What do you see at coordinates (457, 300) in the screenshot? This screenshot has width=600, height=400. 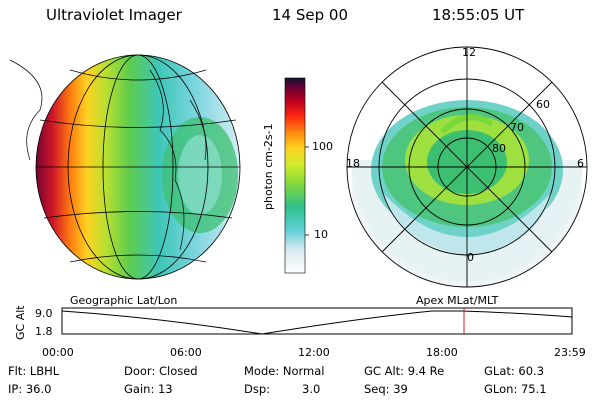 I see `apex-projection-label: Apex MLat/MLT` at bounding box center [457, 300].